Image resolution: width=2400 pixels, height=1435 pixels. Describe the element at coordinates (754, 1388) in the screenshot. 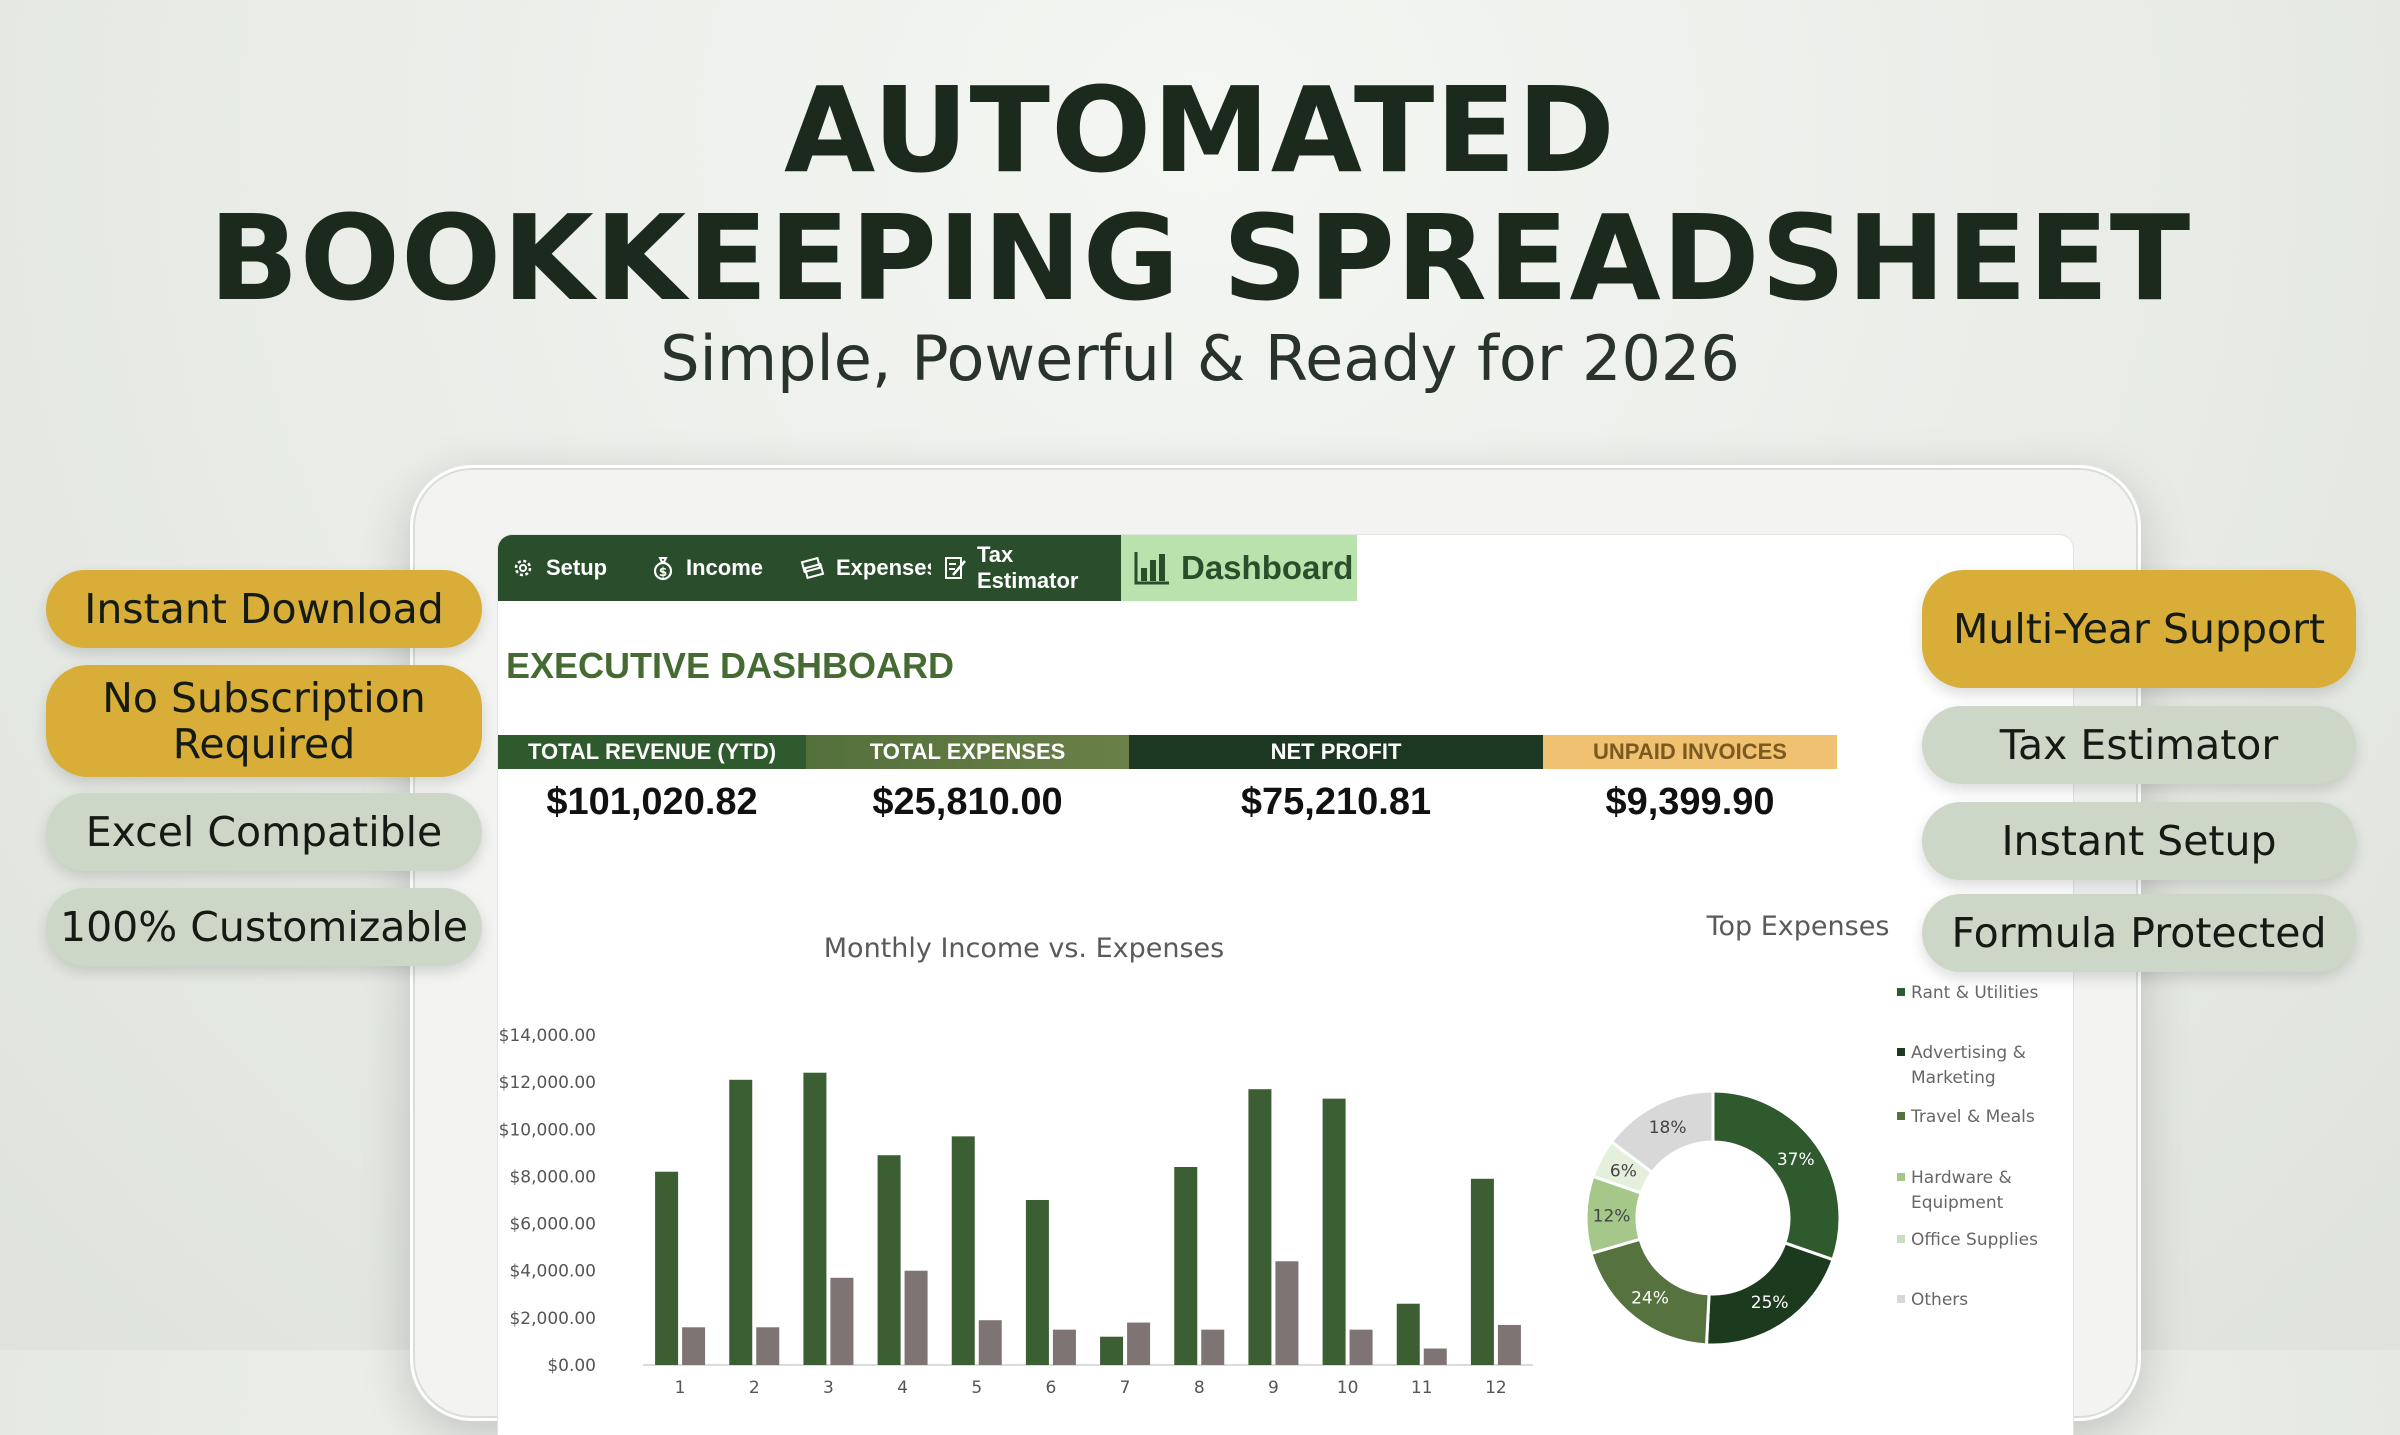

I see `x-tick-label: 2` at that location.